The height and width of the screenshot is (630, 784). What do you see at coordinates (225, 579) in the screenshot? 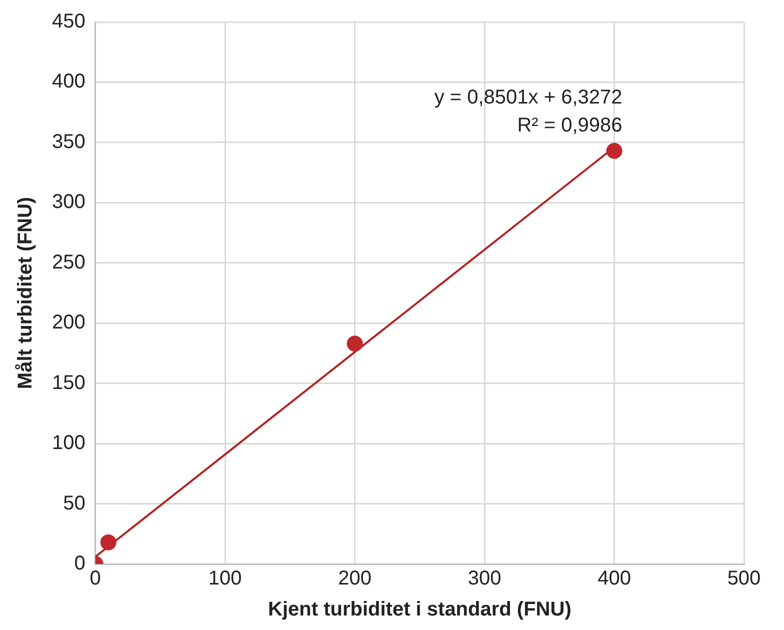
I see `x-tick-label: 100` at bounding box center [225, 579].